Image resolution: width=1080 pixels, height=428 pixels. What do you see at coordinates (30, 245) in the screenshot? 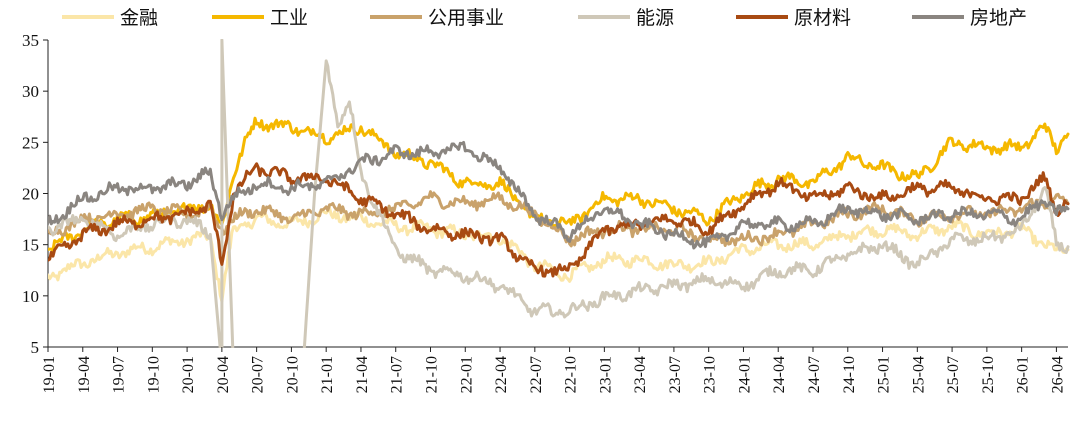
I see `y-tick-label: 15` at bounding box center [30, 245].